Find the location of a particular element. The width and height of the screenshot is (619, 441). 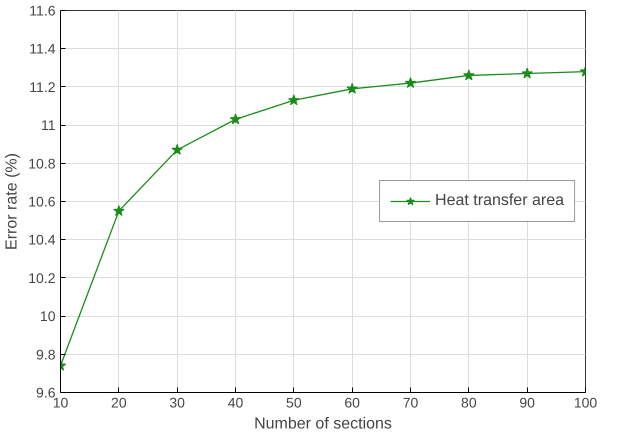

y-tick-label: 10.8 is located at coordinates (42, 163).